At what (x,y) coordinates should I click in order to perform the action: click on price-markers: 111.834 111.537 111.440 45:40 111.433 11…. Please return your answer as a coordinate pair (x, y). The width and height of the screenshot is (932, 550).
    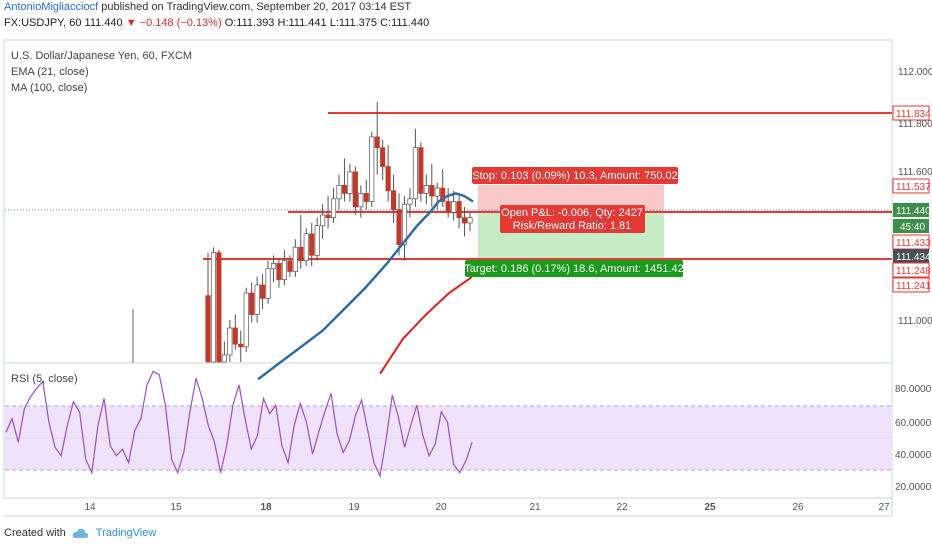
    Looking at the image, I should click on (911, 199).